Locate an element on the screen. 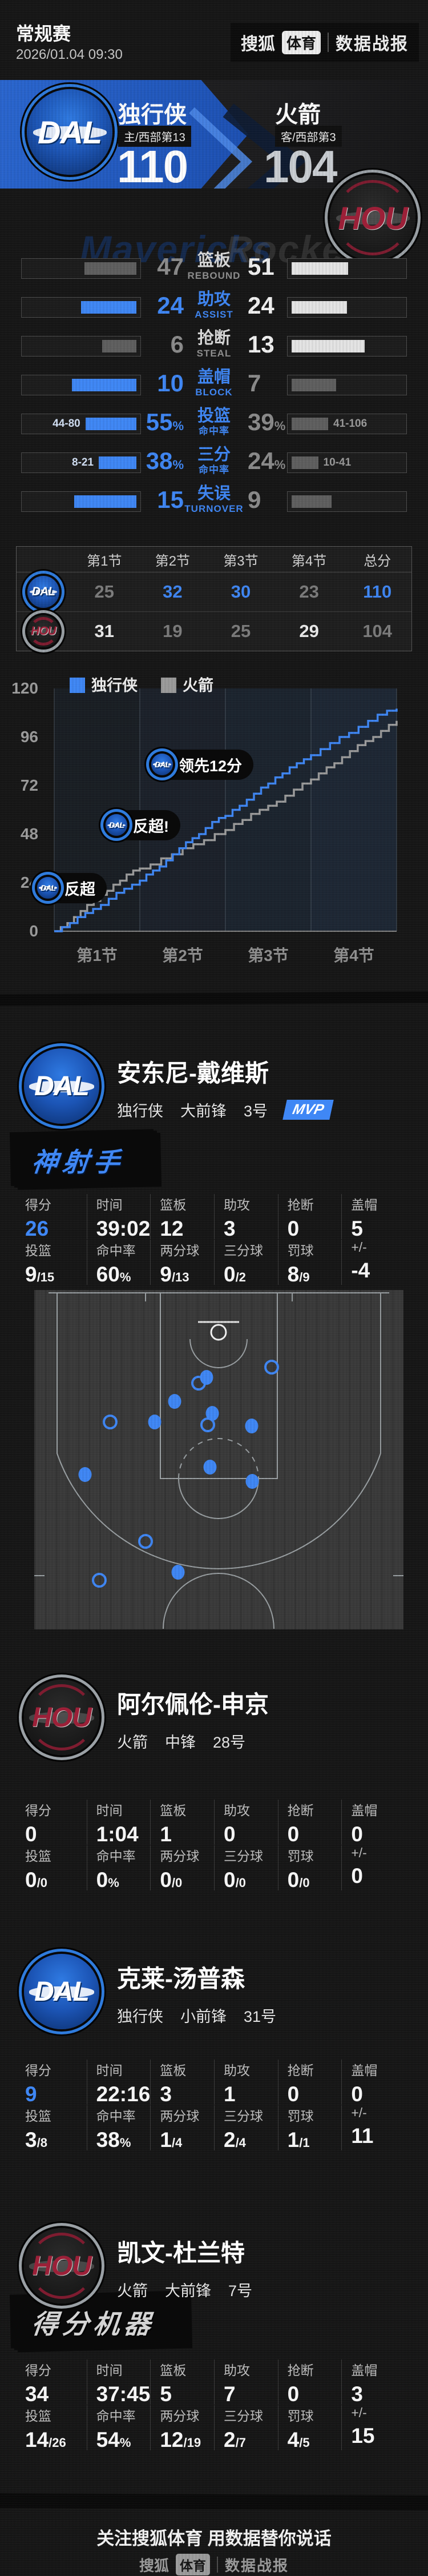  player-stat: 两分球 9/13 is located at coordinates (182, 1262).